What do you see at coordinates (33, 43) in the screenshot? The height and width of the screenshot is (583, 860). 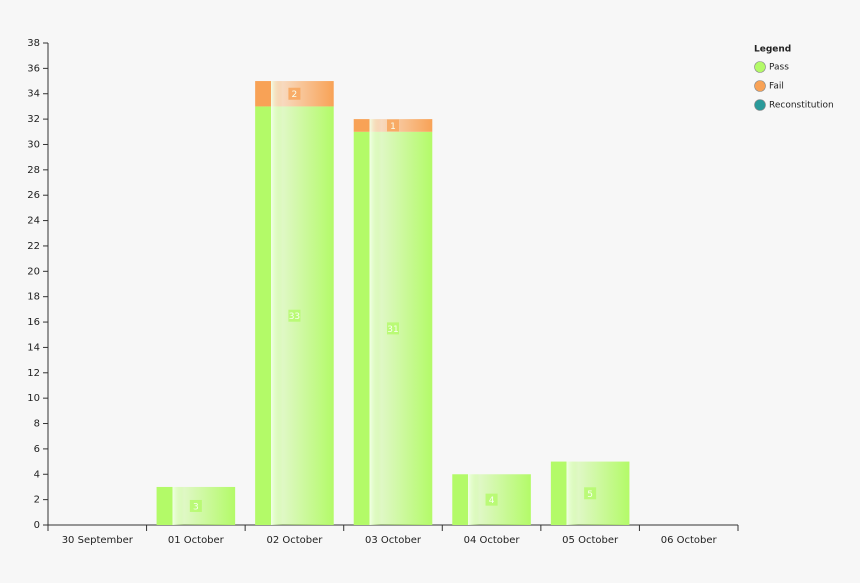 I see `y-tick-label: 38` at bounding box center [33, 43].